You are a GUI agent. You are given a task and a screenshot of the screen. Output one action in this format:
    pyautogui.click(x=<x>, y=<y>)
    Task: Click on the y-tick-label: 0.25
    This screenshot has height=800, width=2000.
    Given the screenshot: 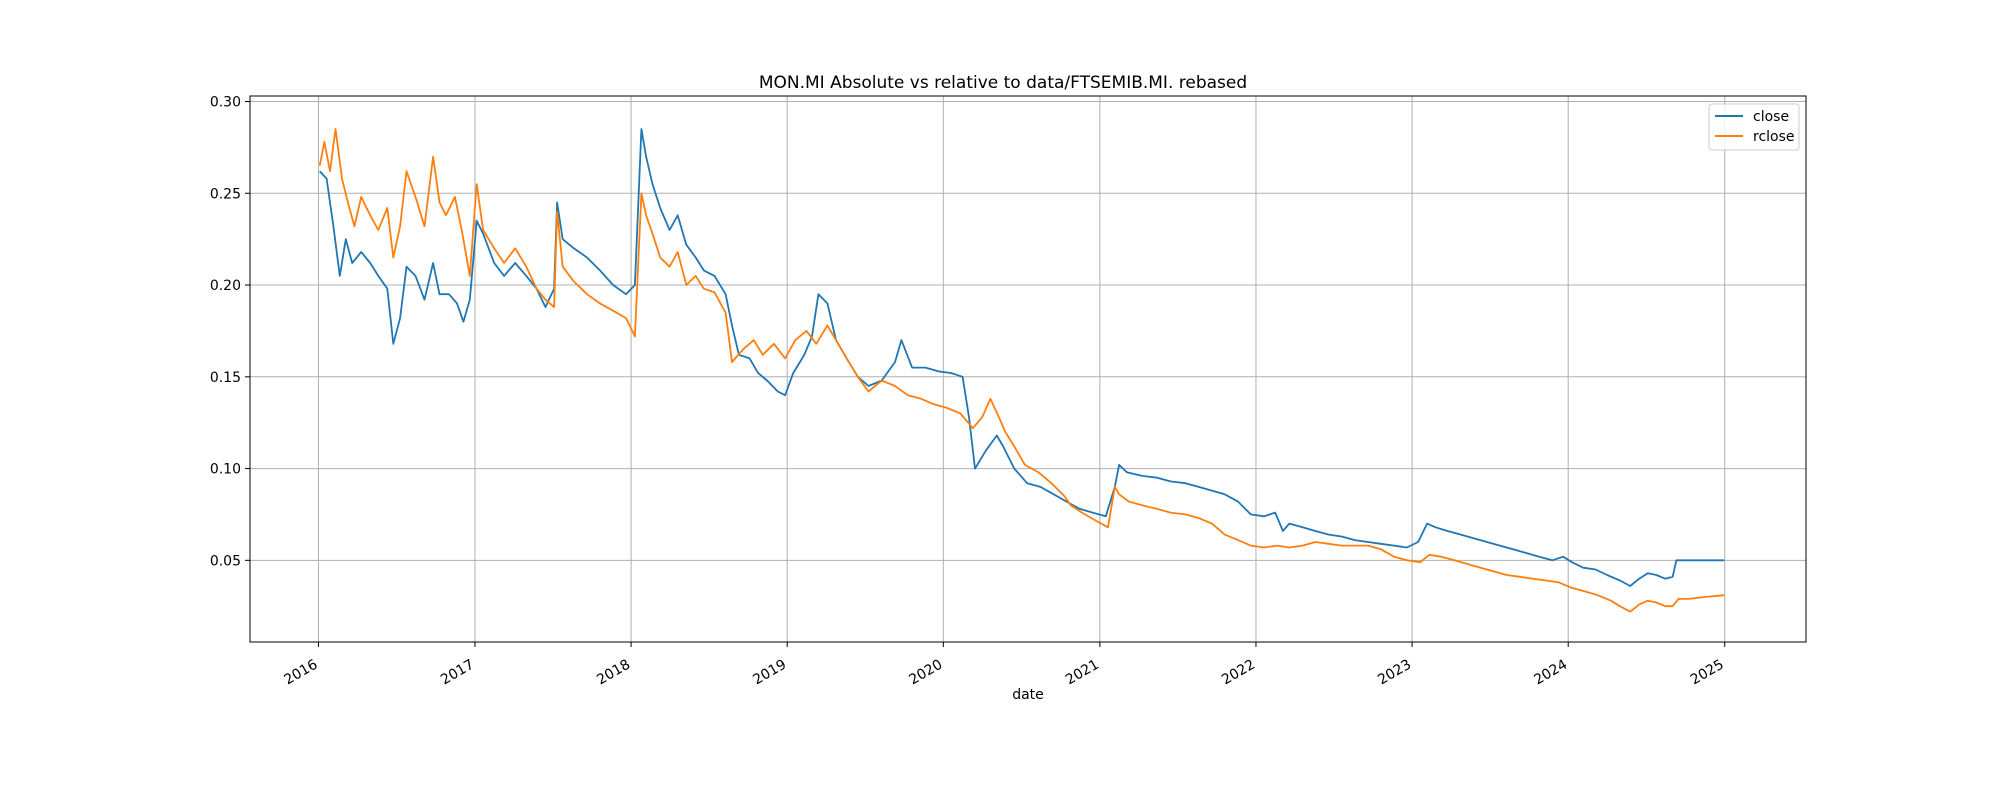 What is the action you would take?
    pyautogui.click(x=225, y=194)
    